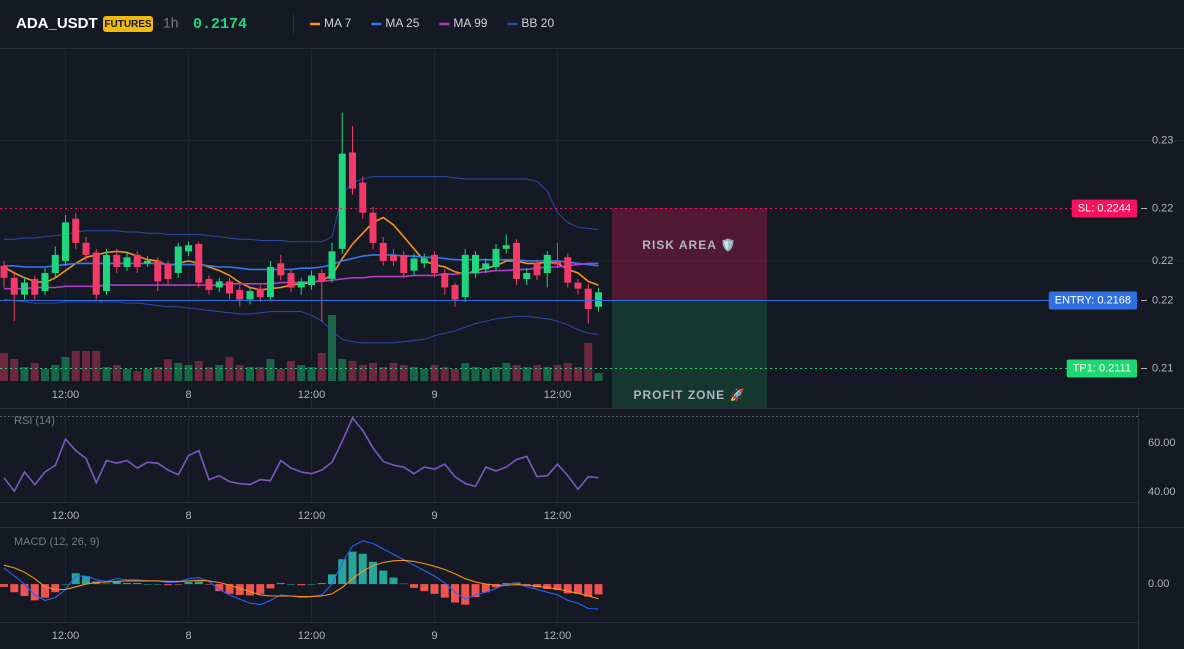 The height and width of the screenshot is (649, 1184). I want to click on legend-label: MA 7, so click(338, 23).